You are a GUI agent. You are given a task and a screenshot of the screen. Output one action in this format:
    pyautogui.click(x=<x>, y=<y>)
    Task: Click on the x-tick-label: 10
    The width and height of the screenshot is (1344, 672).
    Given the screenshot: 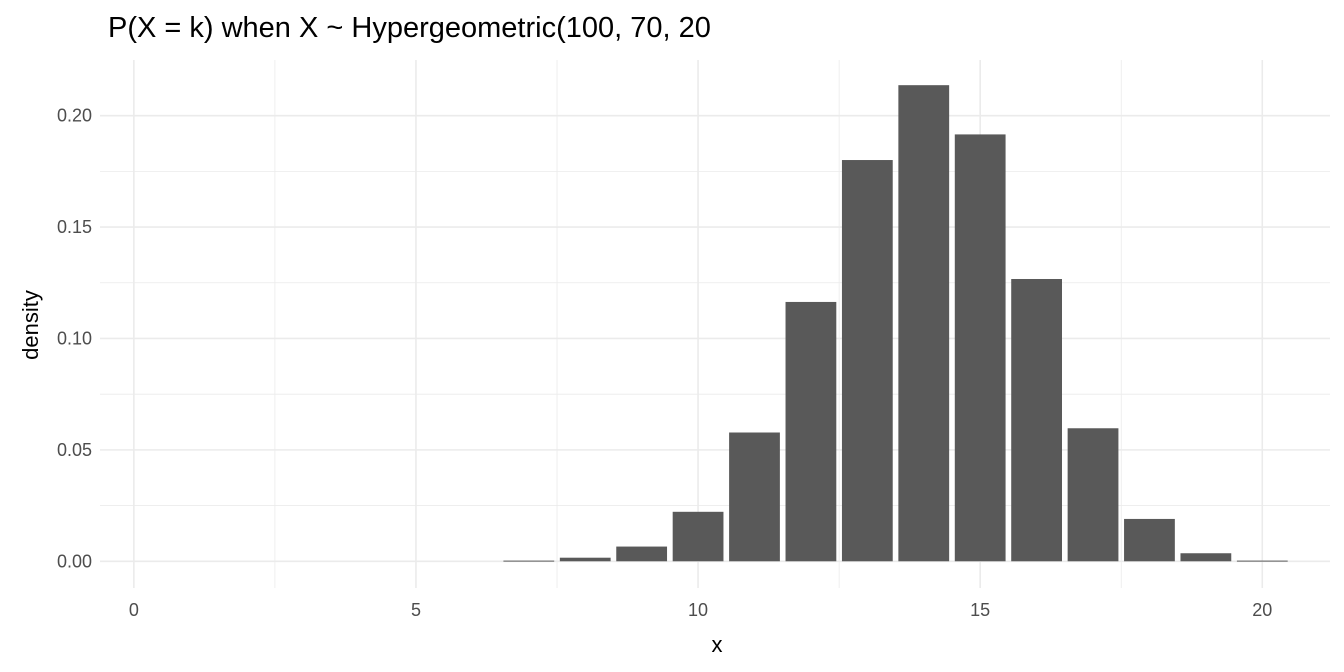 What is the action you would take?
    pyautogui.click(x=698, y=610)
    